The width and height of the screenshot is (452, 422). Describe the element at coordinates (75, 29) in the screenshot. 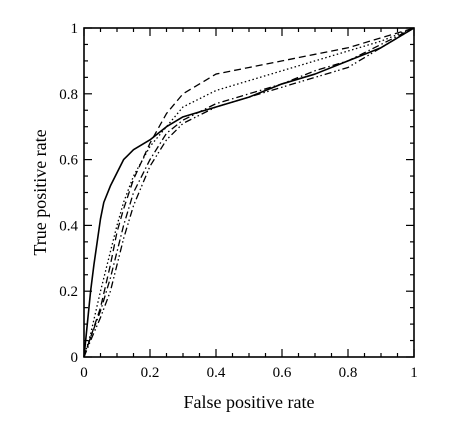

I see `y-tick-label: 1` at that location.